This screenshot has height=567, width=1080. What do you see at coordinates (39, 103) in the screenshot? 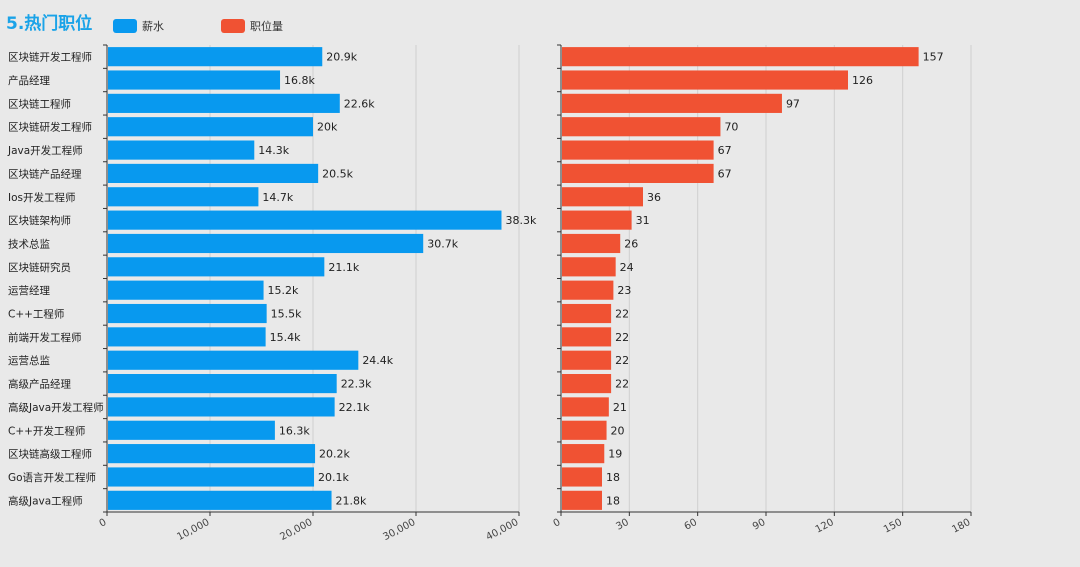
I see `category-label-2: 区块链工程师` at bounding box center [39, 103].